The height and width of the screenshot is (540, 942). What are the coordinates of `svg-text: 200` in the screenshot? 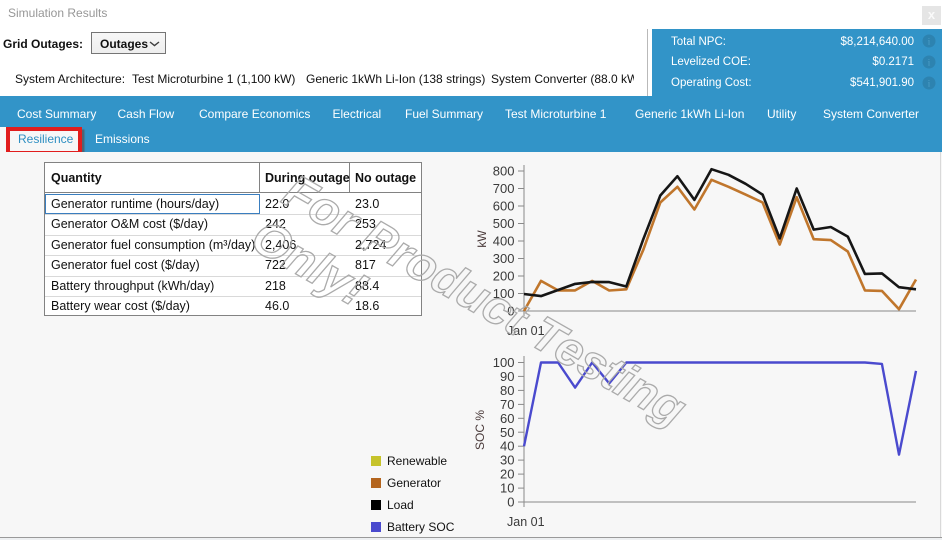 It's located at (504, 276).